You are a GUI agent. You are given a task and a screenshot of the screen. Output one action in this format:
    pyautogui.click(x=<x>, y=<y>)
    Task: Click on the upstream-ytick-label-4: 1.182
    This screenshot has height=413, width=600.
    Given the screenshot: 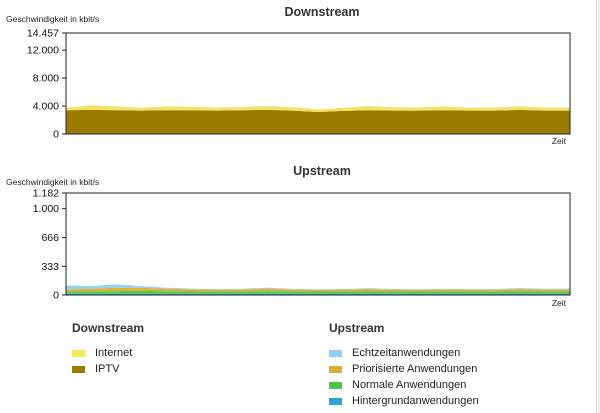 What is the action you would take?
    pyautogui.click(x=46, y=194)
    